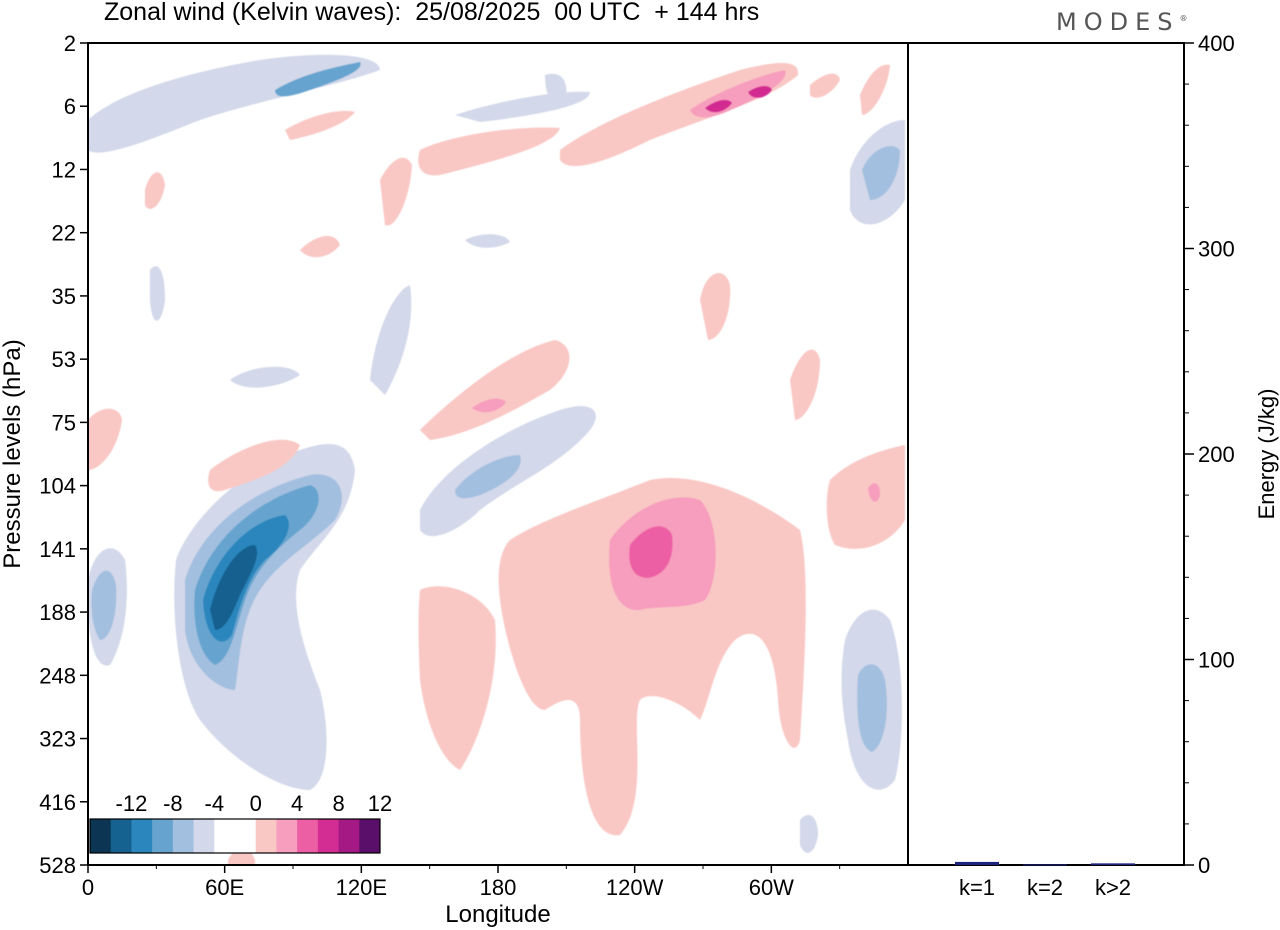  I want to click on y-tick-label: 104, so click(57, 486).